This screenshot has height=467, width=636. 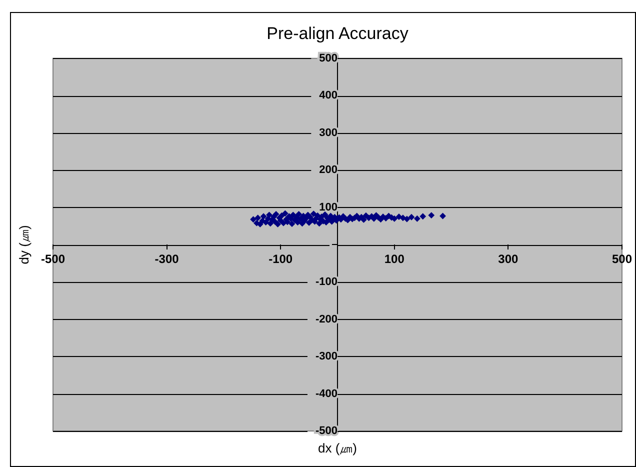 What do you see at coordinates (328, 96) in the screenshot?
I see `y-tick-label: 400` at bounding box center [328, 96].